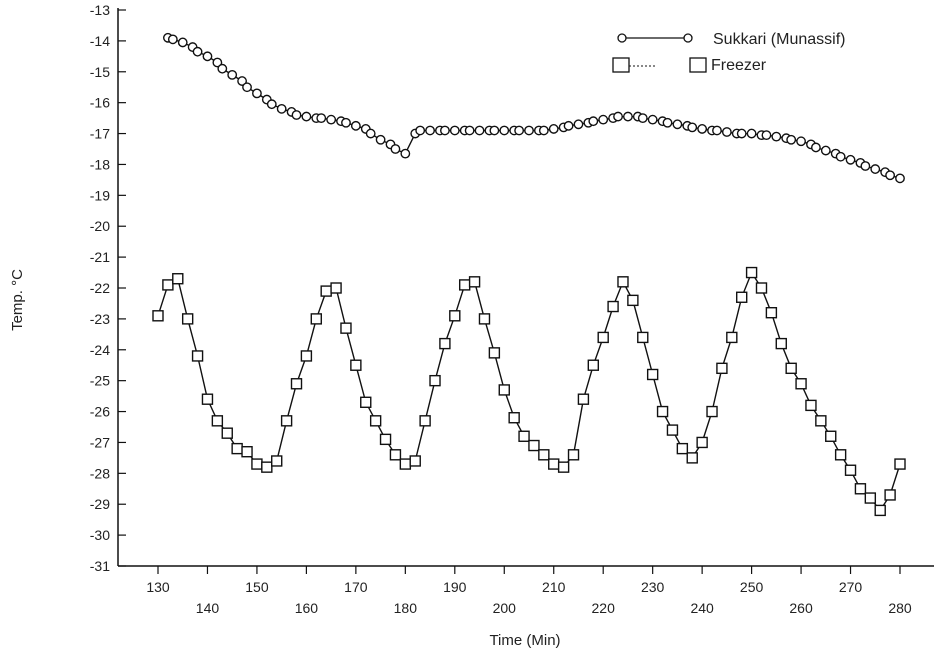  What do you see at coordinates (689, 65) in the screenshot?
I see `legend-entry-freezer: Freezer` at bounding box center [689, 65].